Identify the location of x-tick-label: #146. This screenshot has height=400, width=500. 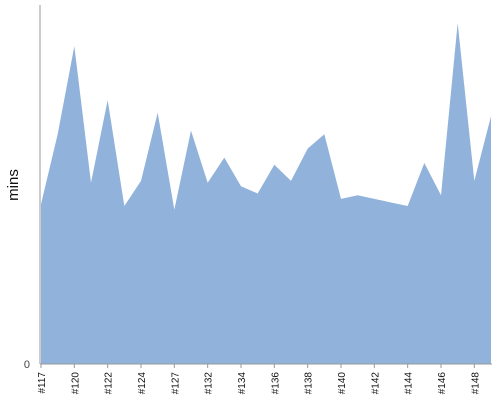
(442, 383).